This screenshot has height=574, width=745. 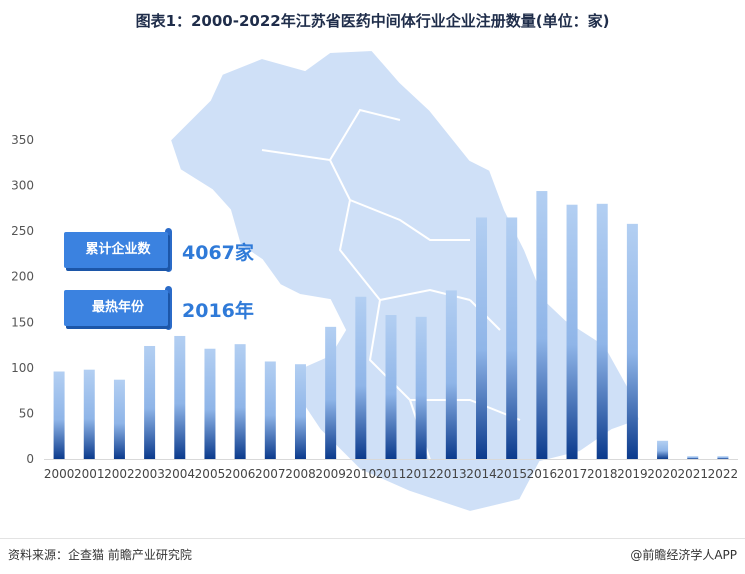 What do you see at coordinates (361, 474) in the screenshot?
I see `x-tick-label: 2010` at bounding box center [361, 474].